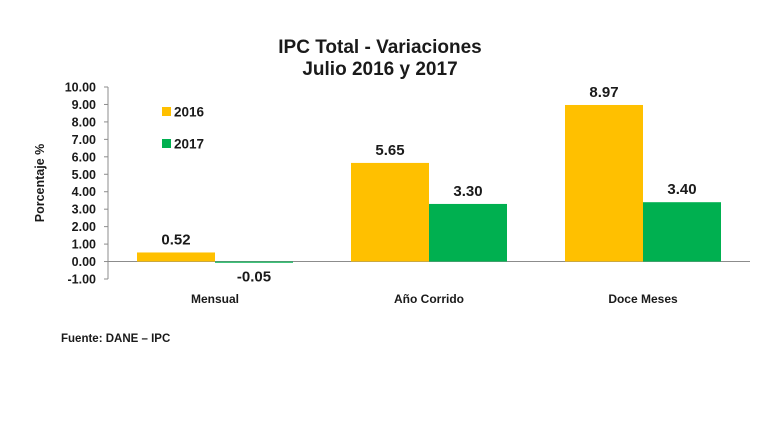 Image resolution: width=761 pixels, height=421 pixels. What do you see at coordinates (84, 105) in the screenshot?
I see `y-tick-label: 9.00` at bounding box center [84, 105].